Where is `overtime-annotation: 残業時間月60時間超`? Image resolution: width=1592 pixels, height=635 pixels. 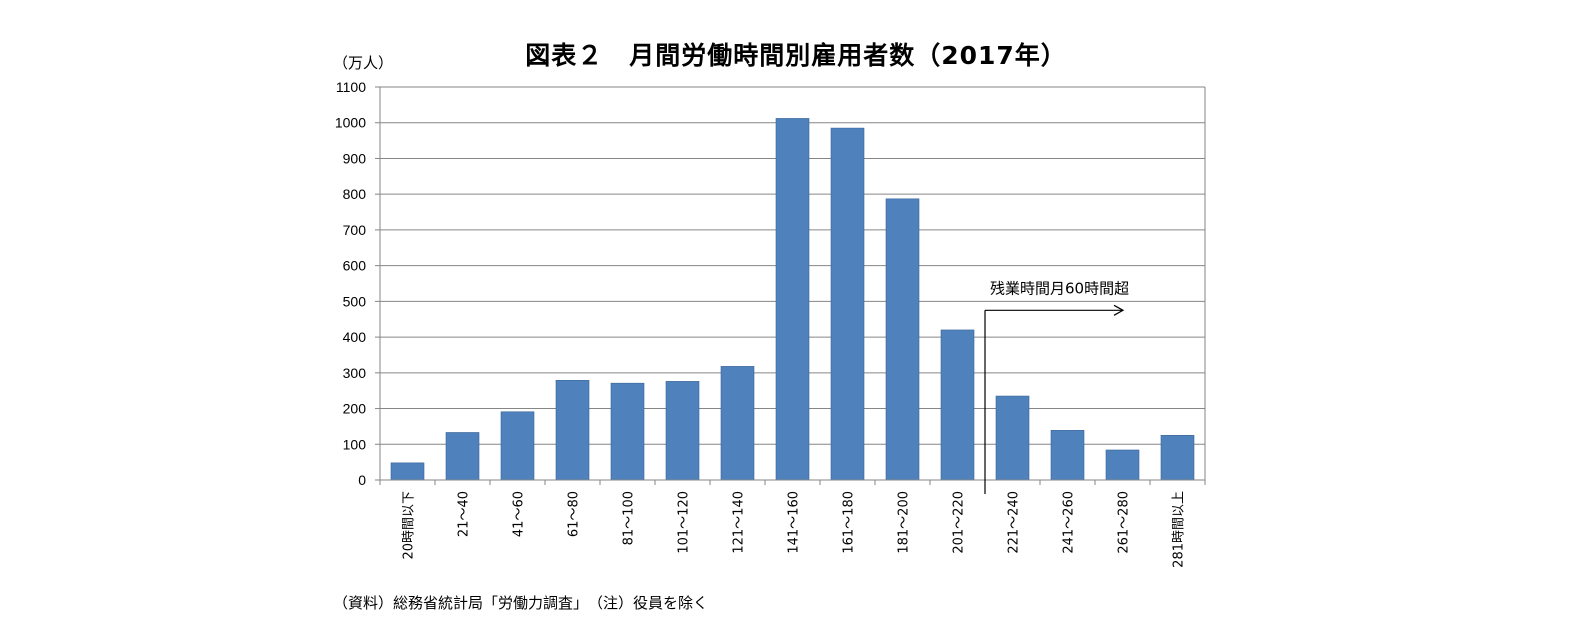 overtime-annotation: 残業時間月60時間超 is located at coordinates (1056, 386).